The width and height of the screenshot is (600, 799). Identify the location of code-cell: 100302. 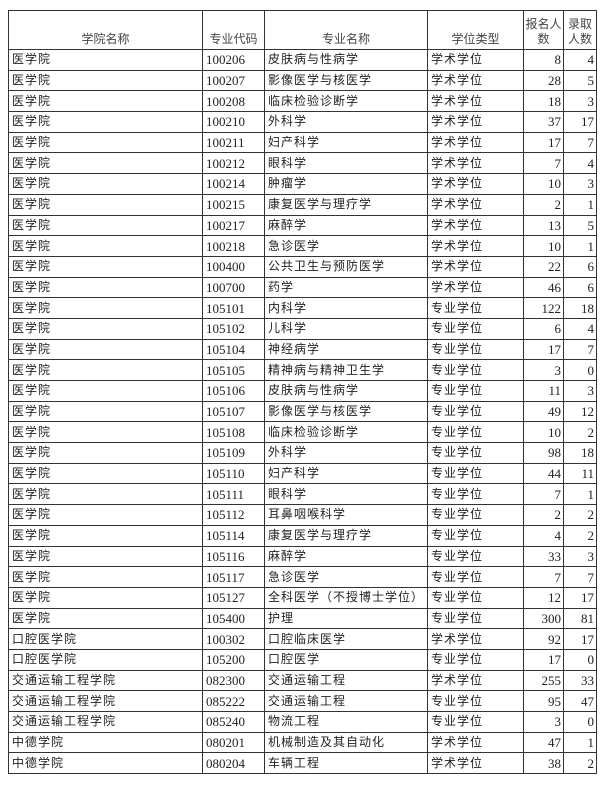
(233, 639).